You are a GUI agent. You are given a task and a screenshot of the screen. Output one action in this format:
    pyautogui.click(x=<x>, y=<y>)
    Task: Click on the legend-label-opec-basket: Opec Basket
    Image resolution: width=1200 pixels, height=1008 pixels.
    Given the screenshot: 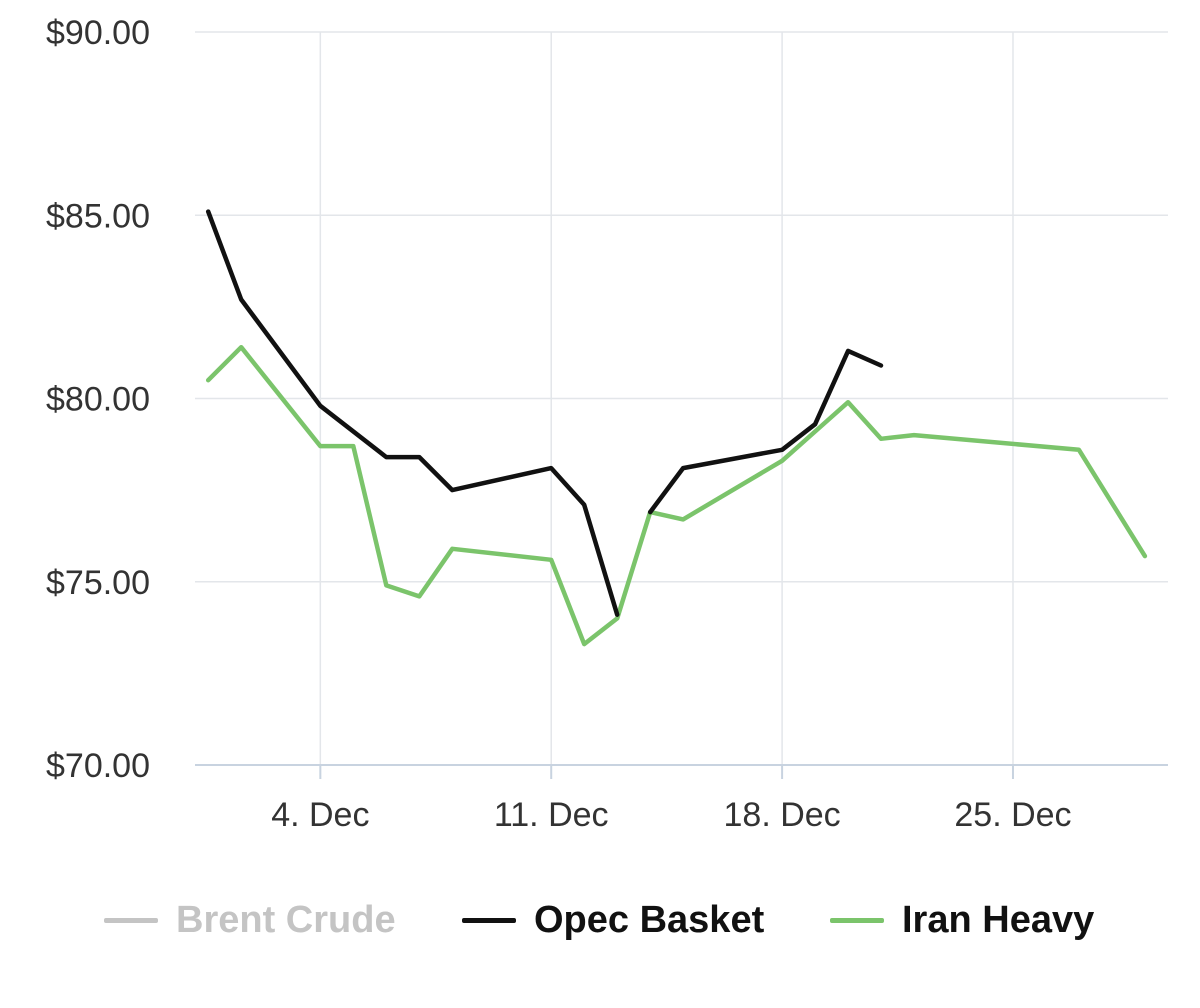 What is the action you would take?
    pyautogui.click(x=649, y=919)
    